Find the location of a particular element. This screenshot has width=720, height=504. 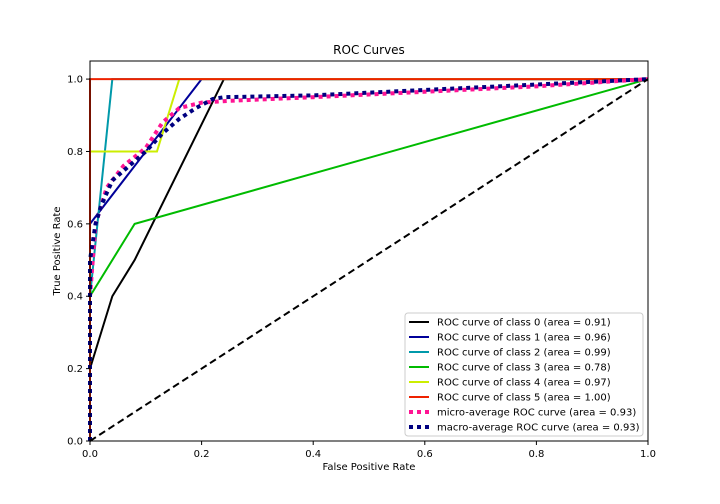

x-axis-label: False Positive Rate is located at coordinates (369, 467).